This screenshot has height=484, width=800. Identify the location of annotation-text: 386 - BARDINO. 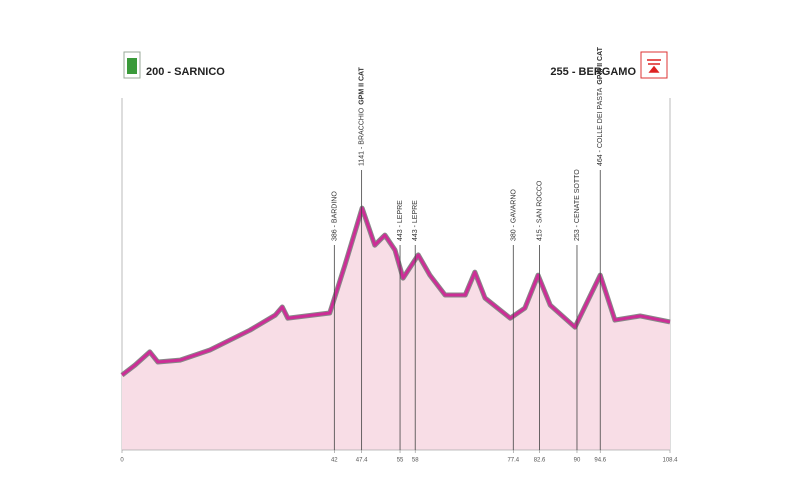
(334, 216).